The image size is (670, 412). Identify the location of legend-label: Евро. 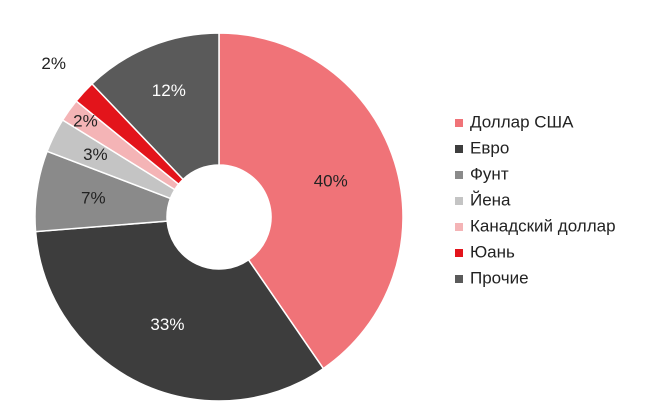
(489, 147).